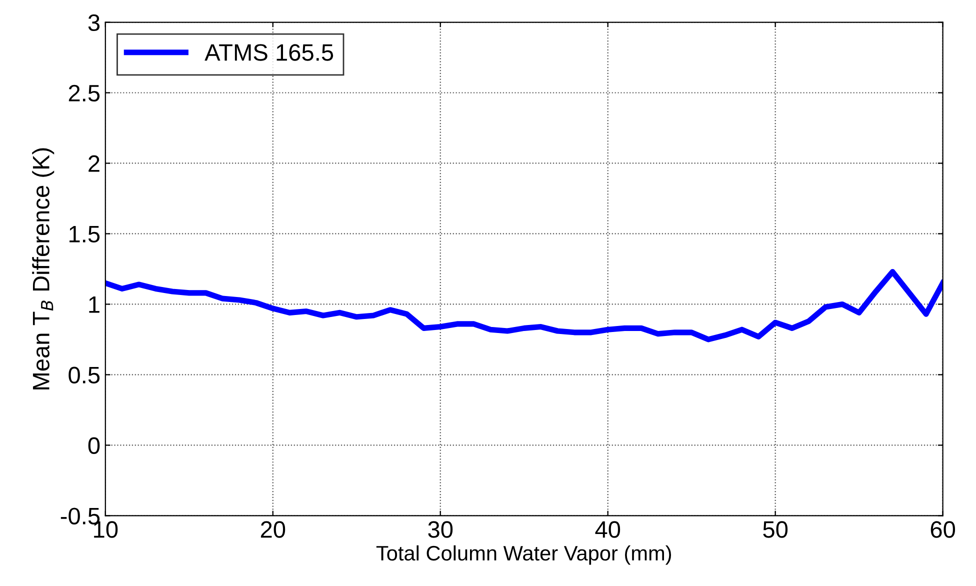  I want to click on legend-label: ATMS 165.5, so click(269, 52).